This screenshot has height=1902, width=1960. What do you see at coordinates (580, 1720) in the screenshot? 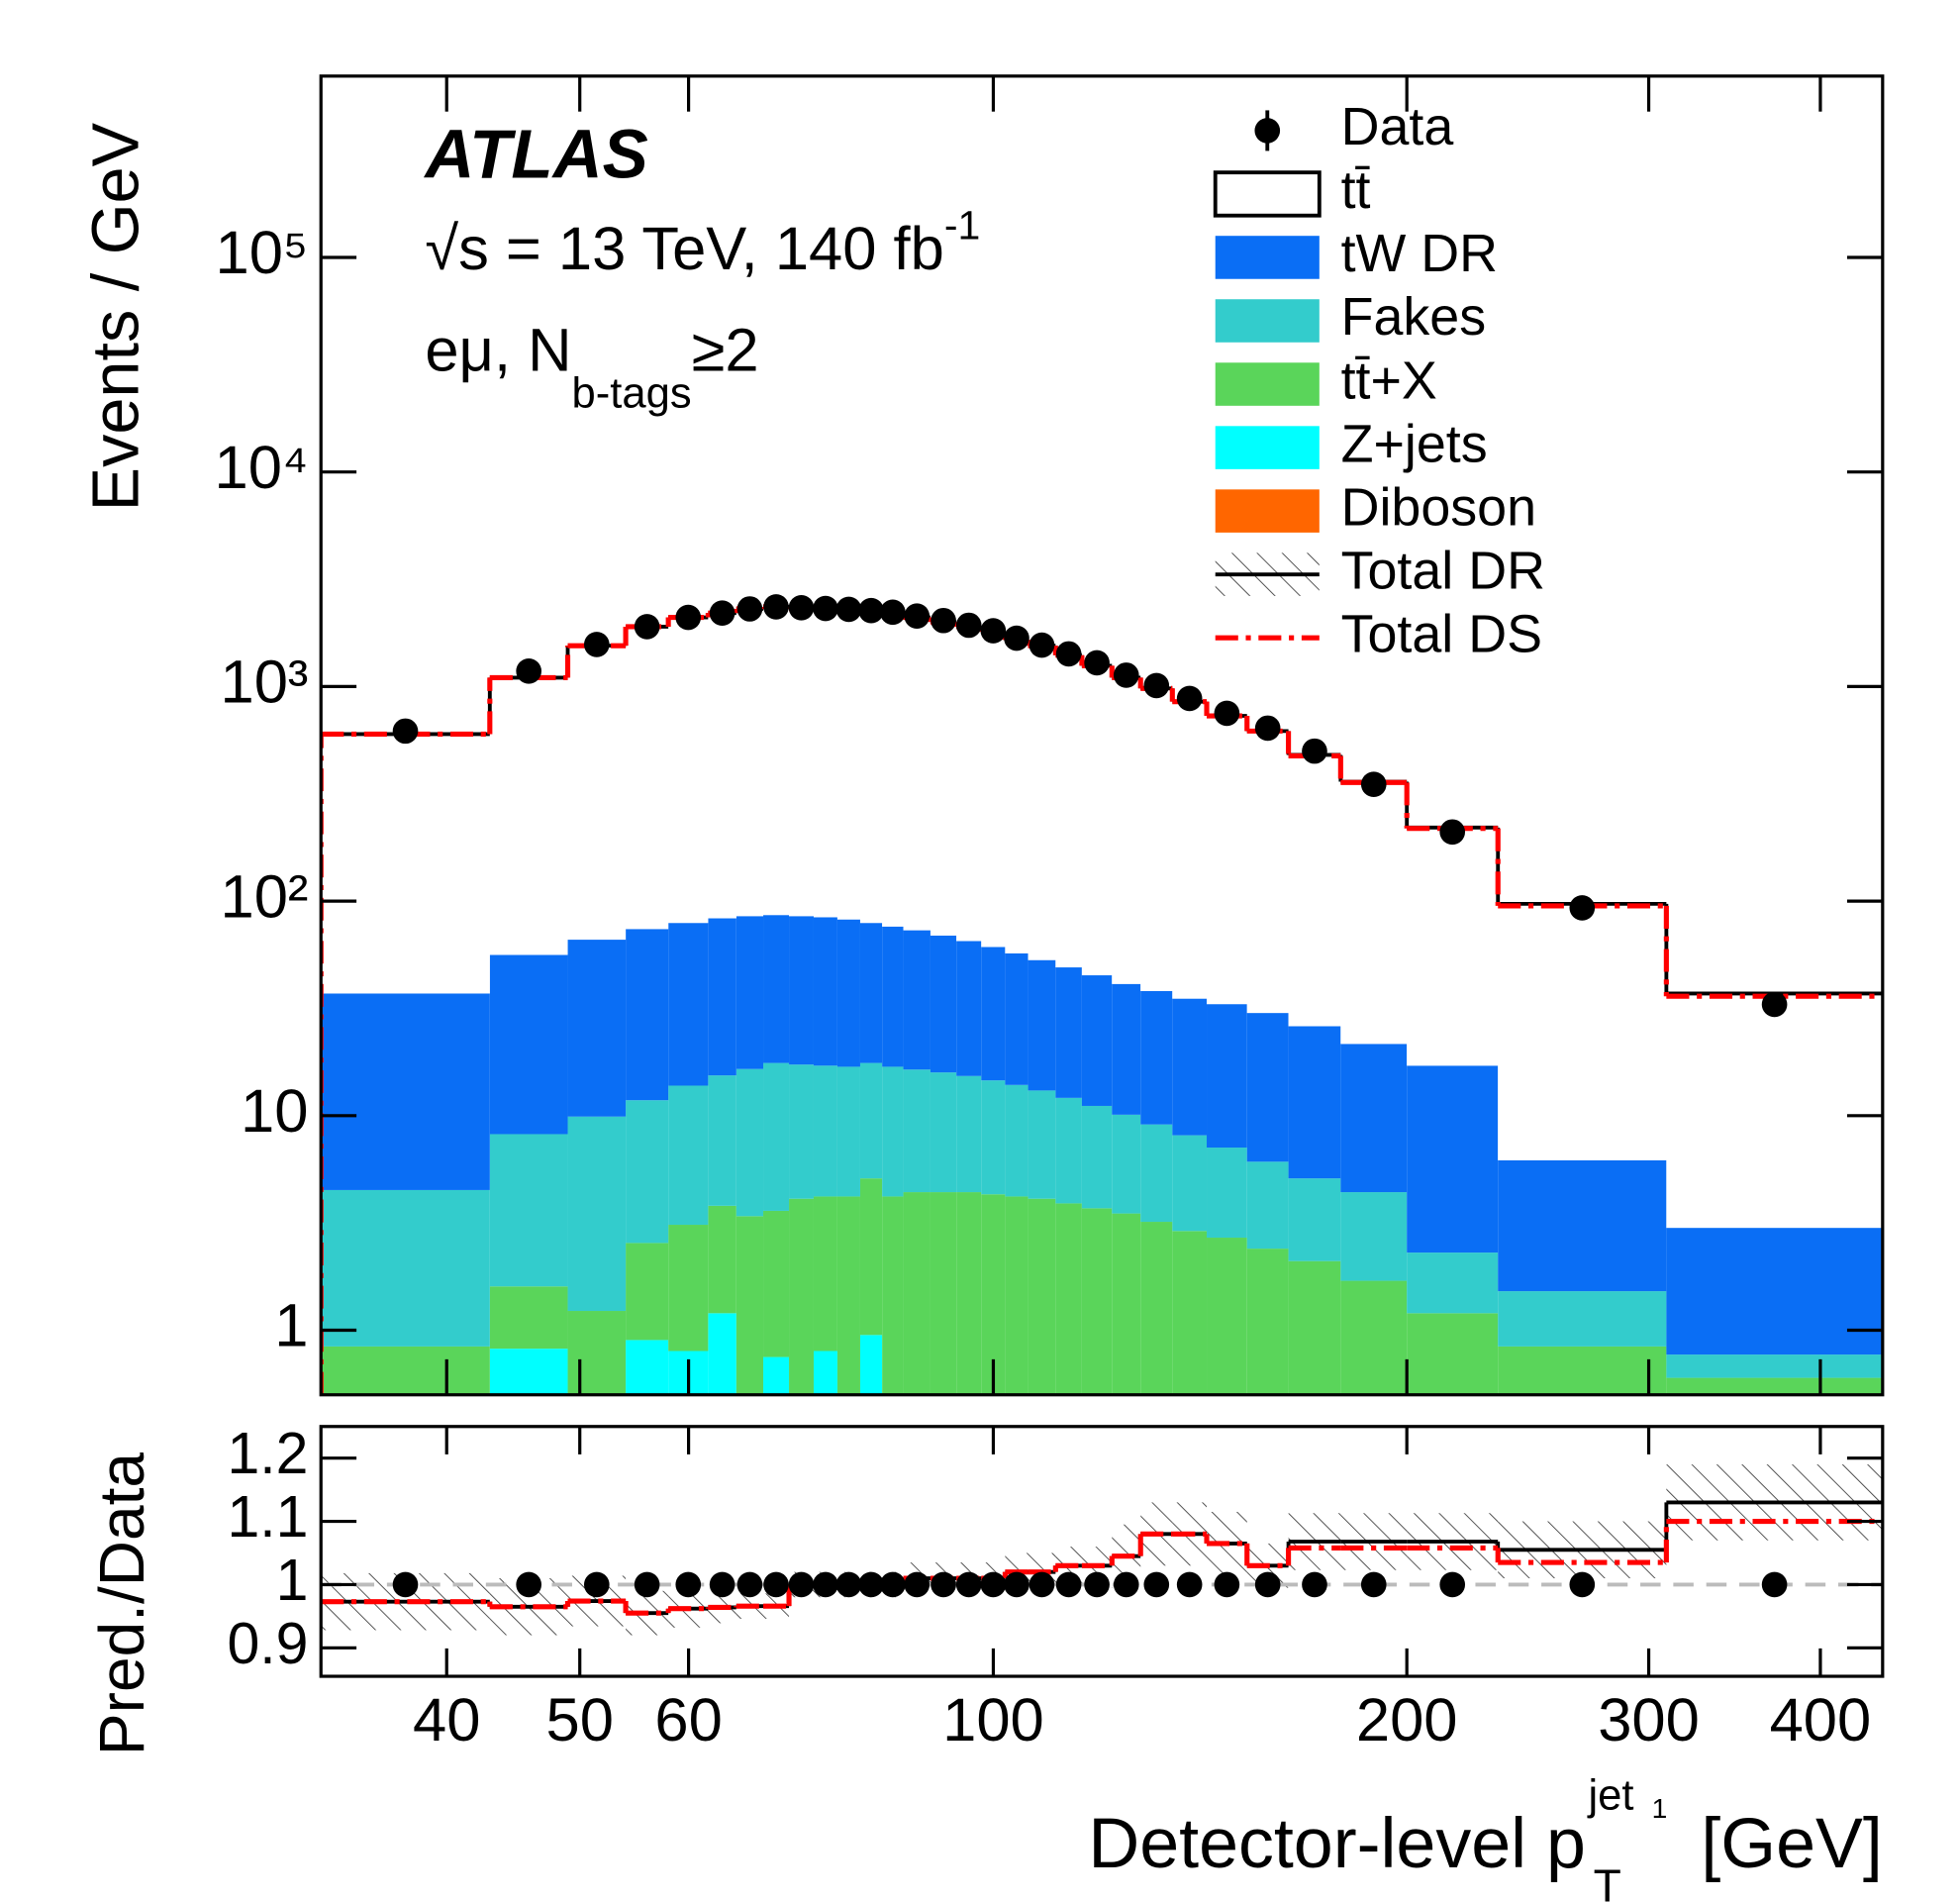
I see `x-tick-label: 50` at bounding box center [580, 1720].